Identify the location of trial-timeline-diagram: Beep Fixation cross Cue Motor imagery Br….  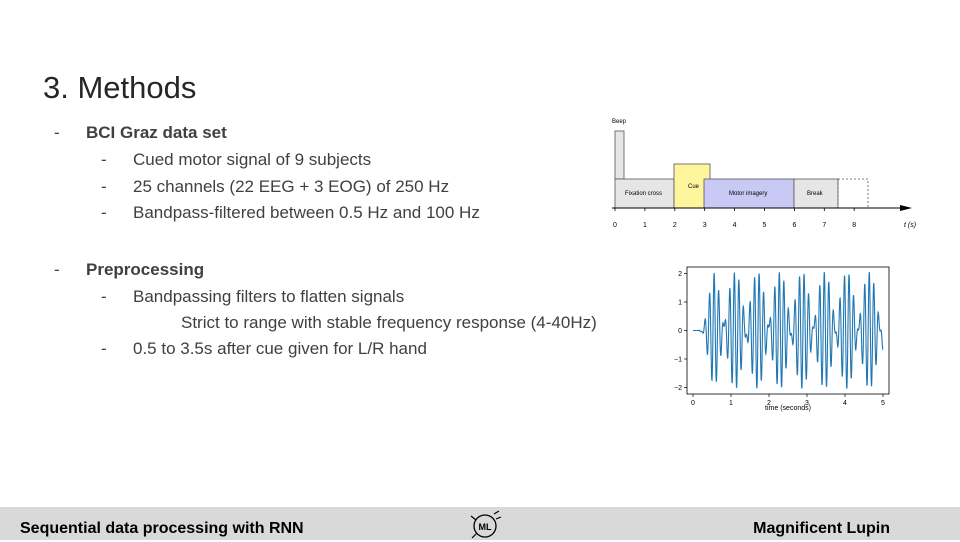
(764, 174).